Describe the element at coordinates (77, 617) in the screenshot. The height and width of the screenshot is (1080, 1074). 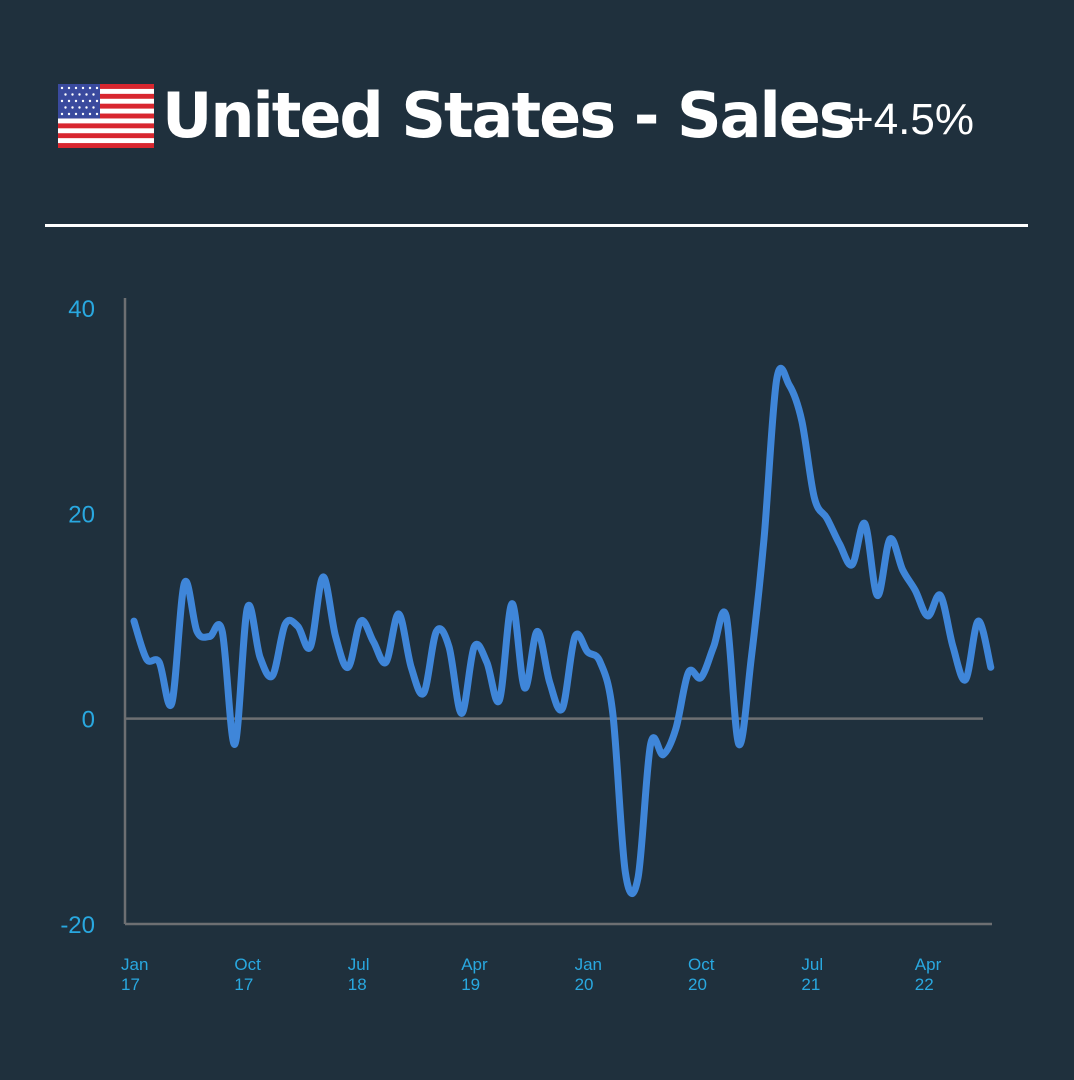
I see `y-axis-ticks: 40 20 0 -20` at that location.